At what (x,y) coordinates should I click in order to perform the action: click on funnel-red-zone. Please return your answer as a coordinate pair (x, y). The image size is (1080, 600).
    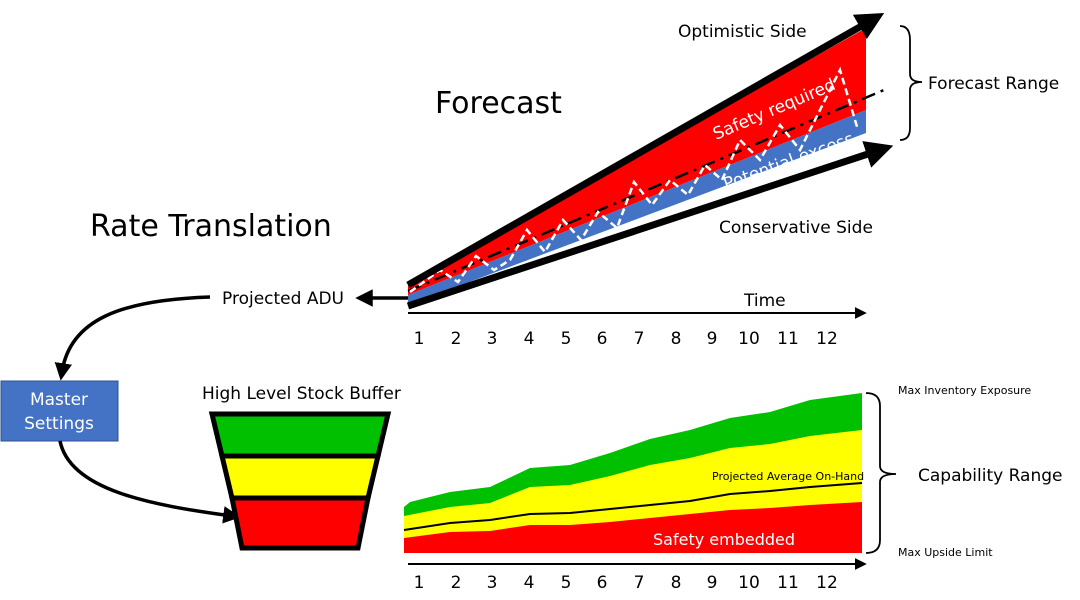
    Looking at the image, I should click on (300, 523).